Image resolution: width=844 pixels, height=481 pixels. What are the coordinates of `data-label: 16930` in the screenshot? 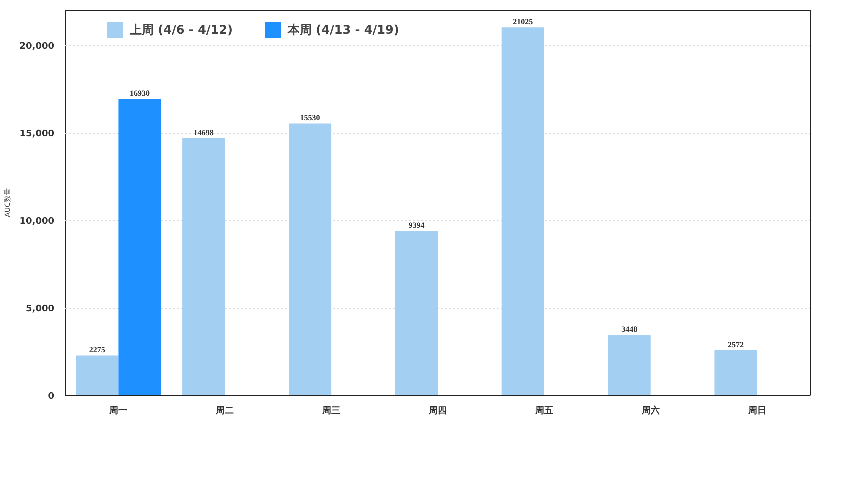 It's located at (140, 93).